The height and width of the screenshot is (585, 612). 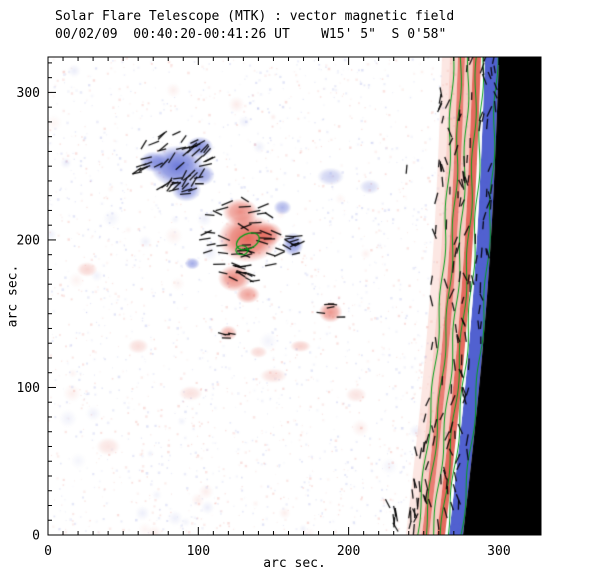 What do you see at coordinates (36, 536) in the screenshot?
I see `y-tick-label: 0` at bounding box center [36, 536].